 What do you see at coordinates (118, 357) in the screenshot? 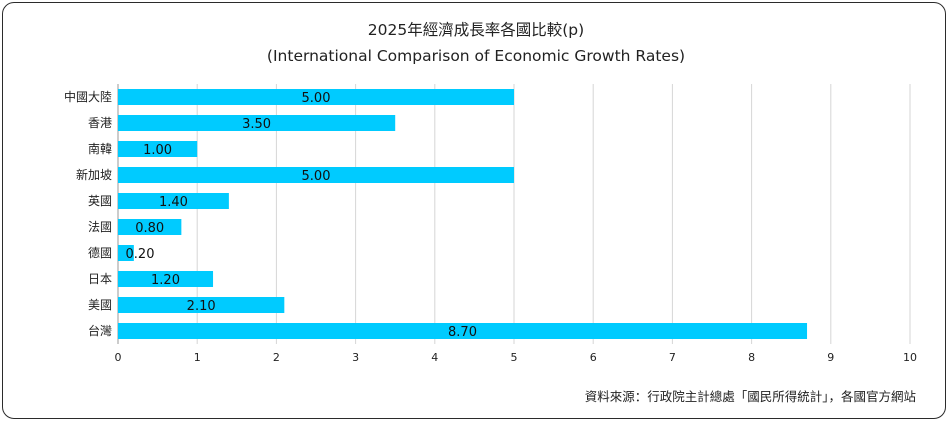
I see `x-tick-label: 0` at bounding box center [118, 357].